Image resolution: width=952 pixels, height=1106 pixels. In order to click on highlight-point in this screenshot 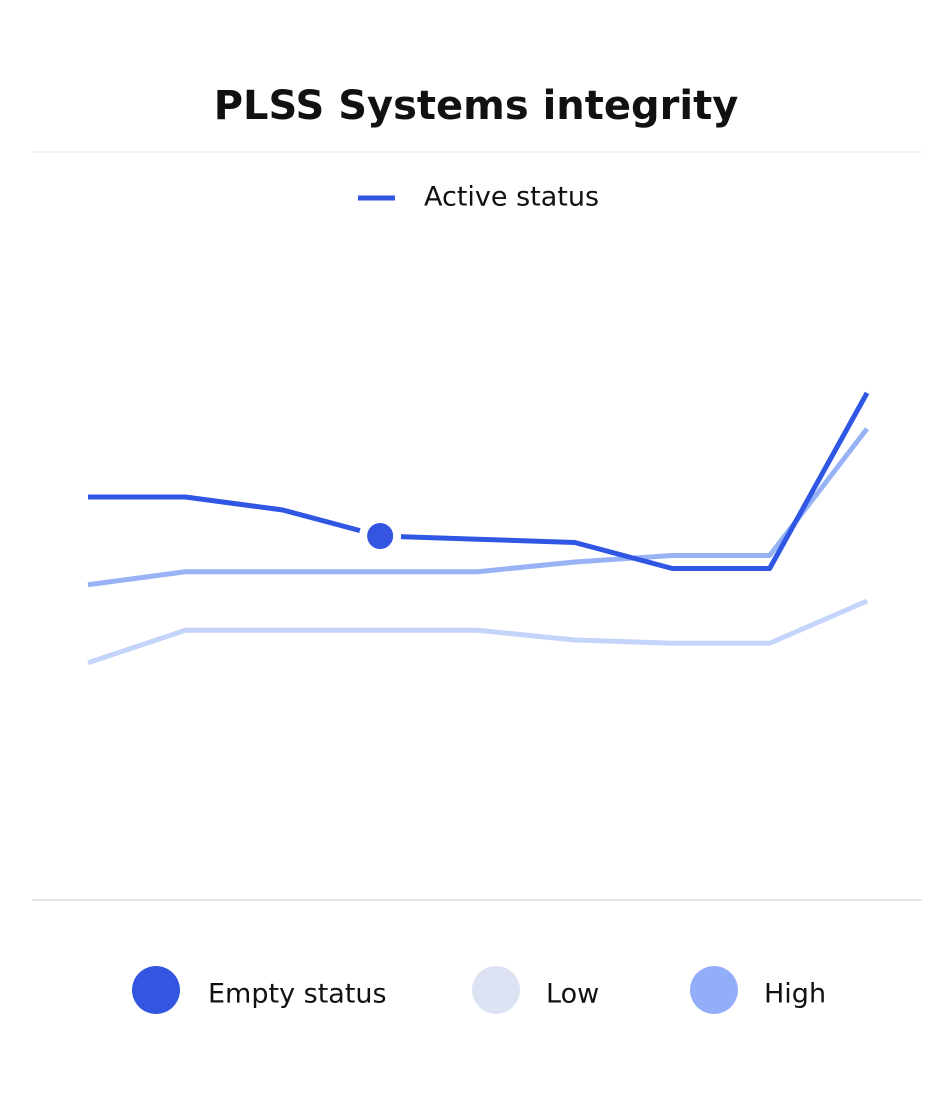, I will do `click(380, 536)`.